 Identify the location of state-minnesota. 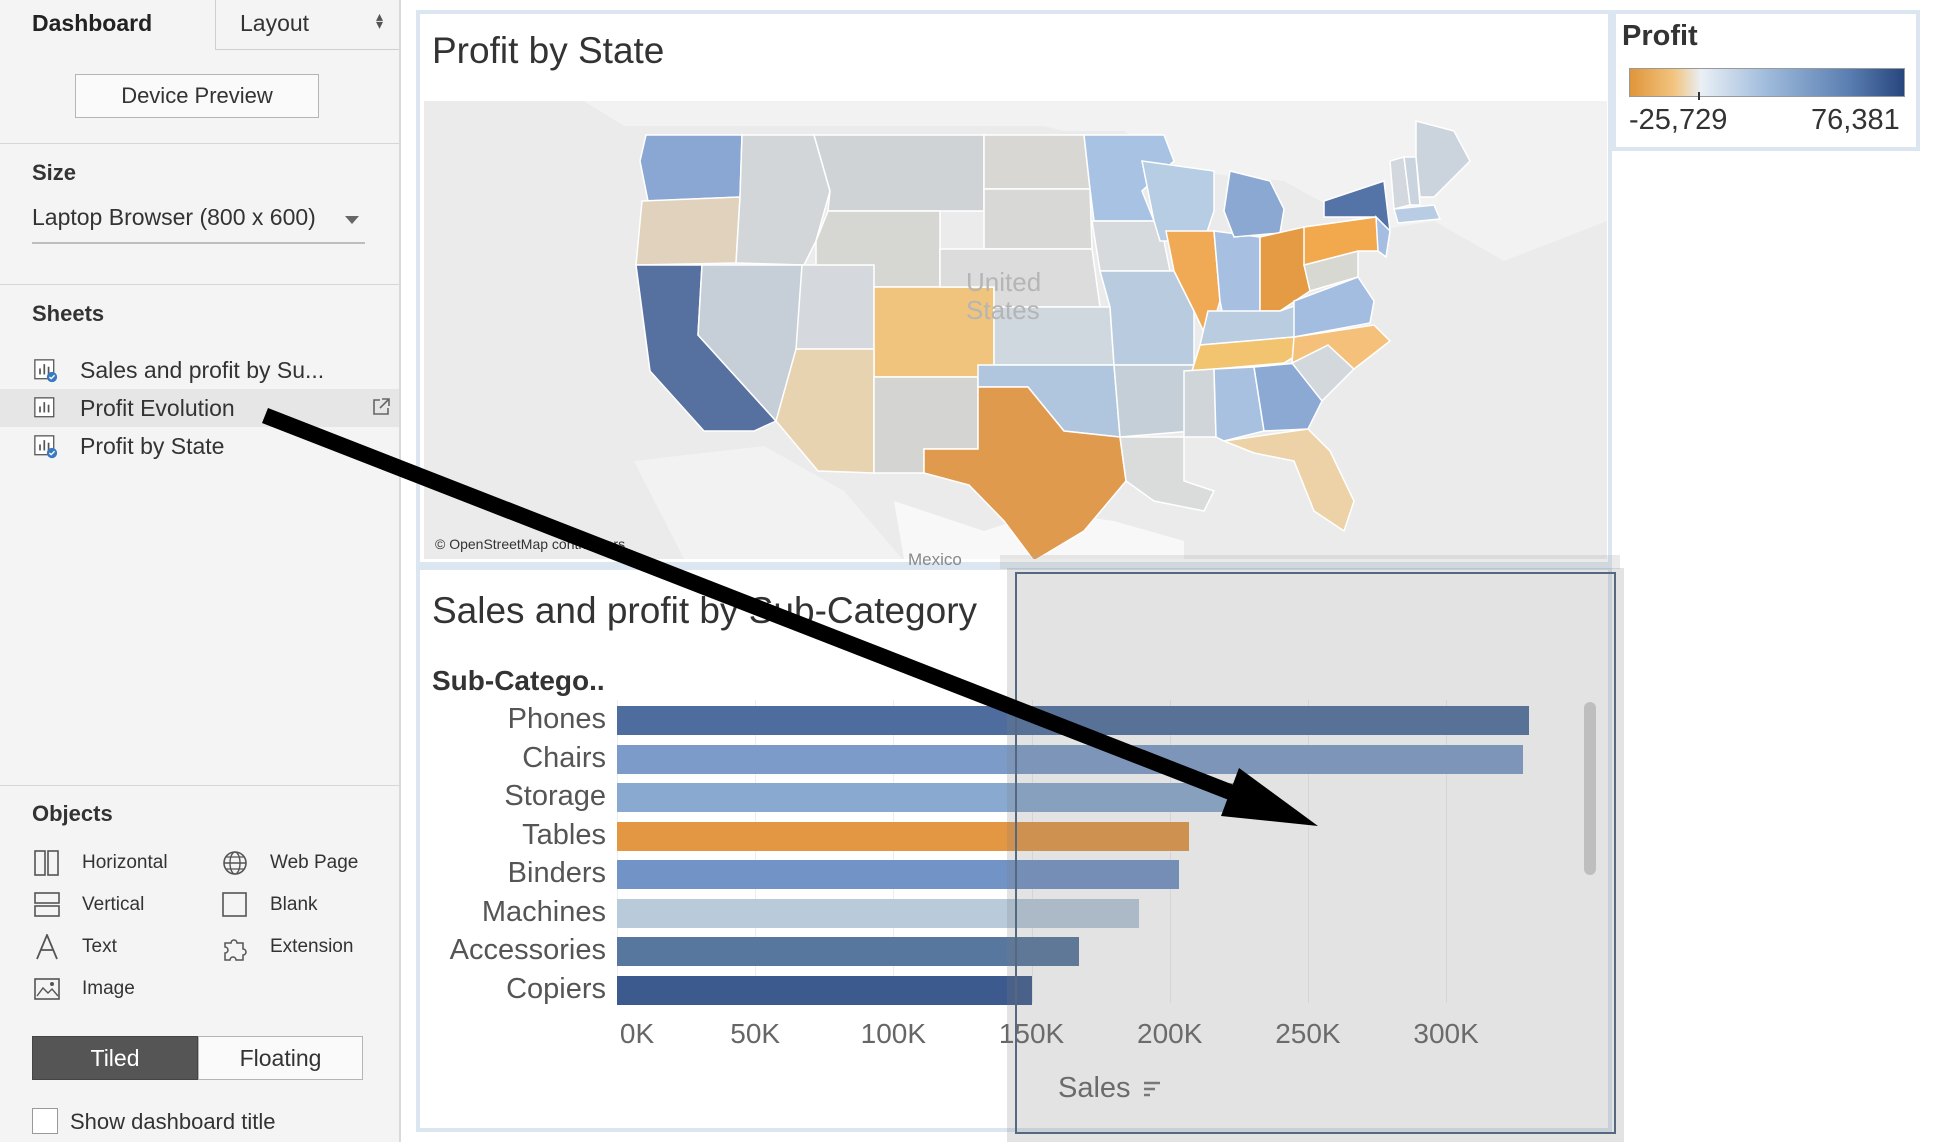
(1129, 178).